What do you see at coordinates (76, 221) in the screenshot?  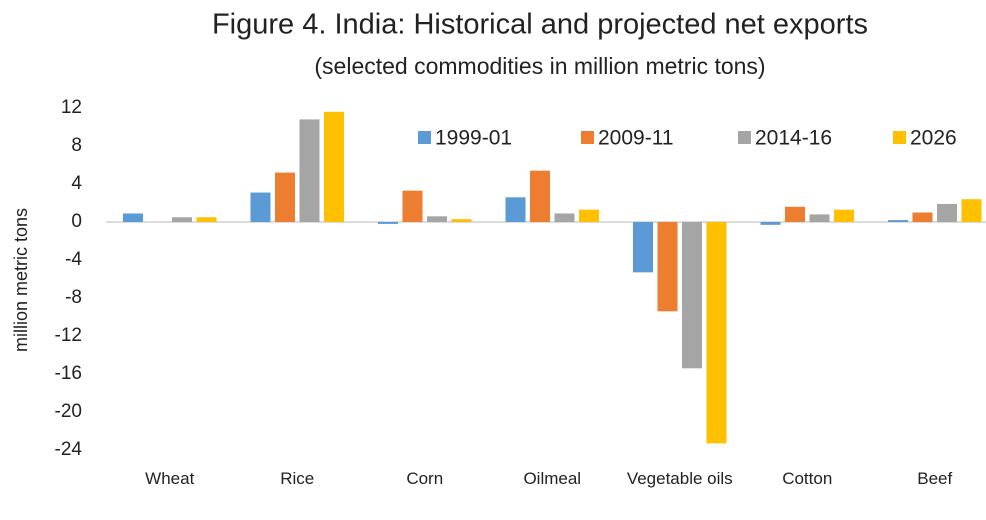 I see `y-tick-label: 0` at bounding box center [76, 221].